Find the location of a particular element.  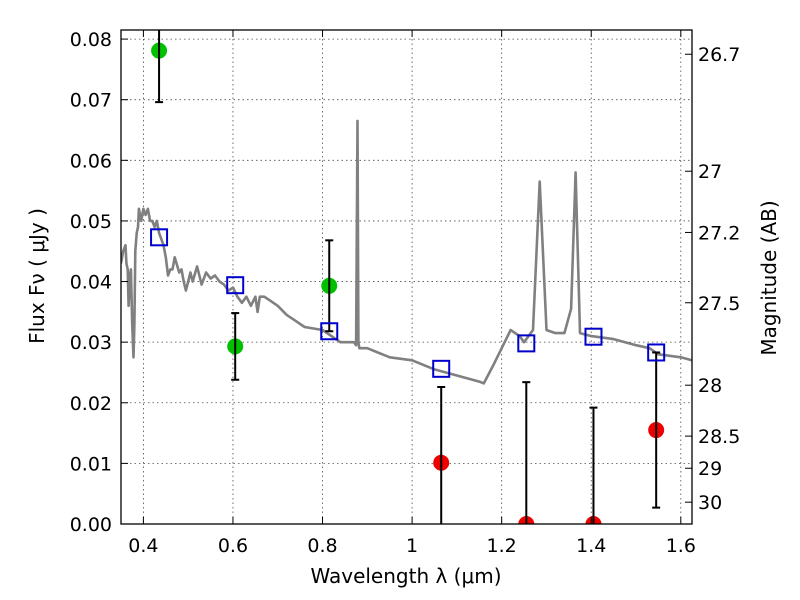

right-tick-label: 28.5 is located at coordinates (719, 437).